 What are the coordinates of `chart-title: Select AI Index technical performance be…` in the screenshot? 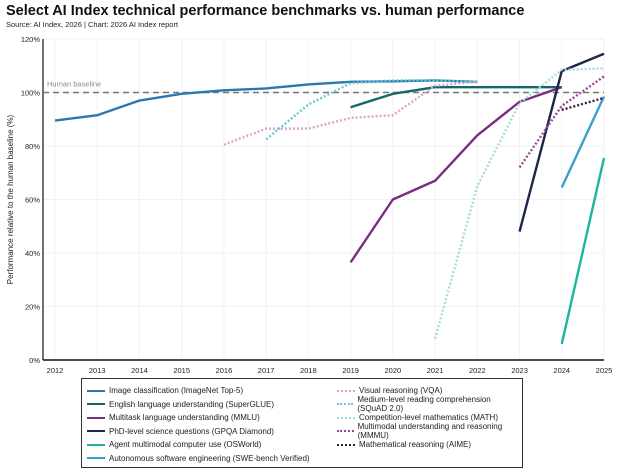 It's located at (265, 11).